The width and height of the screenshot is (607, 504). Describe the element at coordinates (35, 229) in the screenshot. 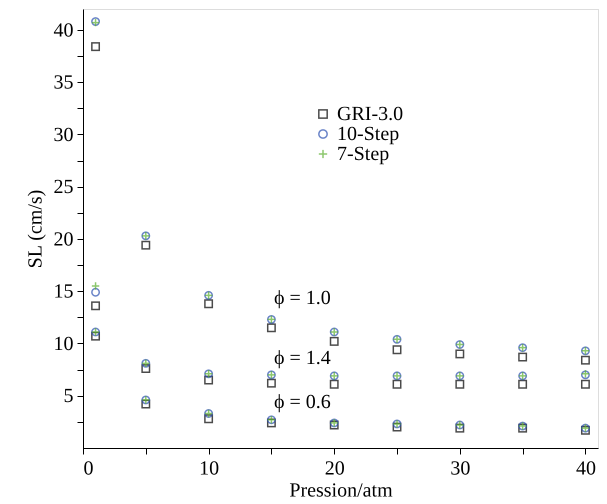

I see `y-axis-title: SL (cm/s)` at that location.